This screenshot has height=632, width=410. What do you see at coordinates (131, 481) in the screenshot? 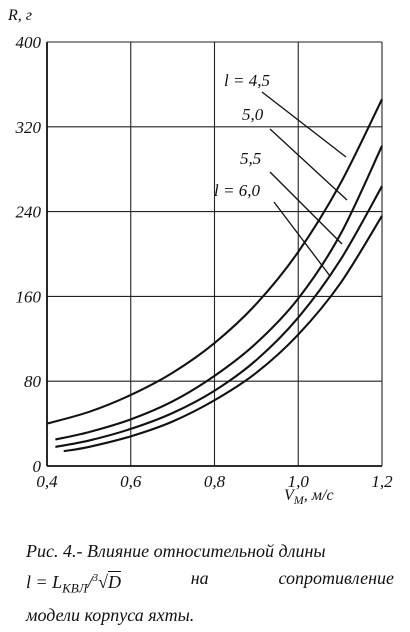
I see `x-tick-label: 0,6` at bounding box center [131, 481].